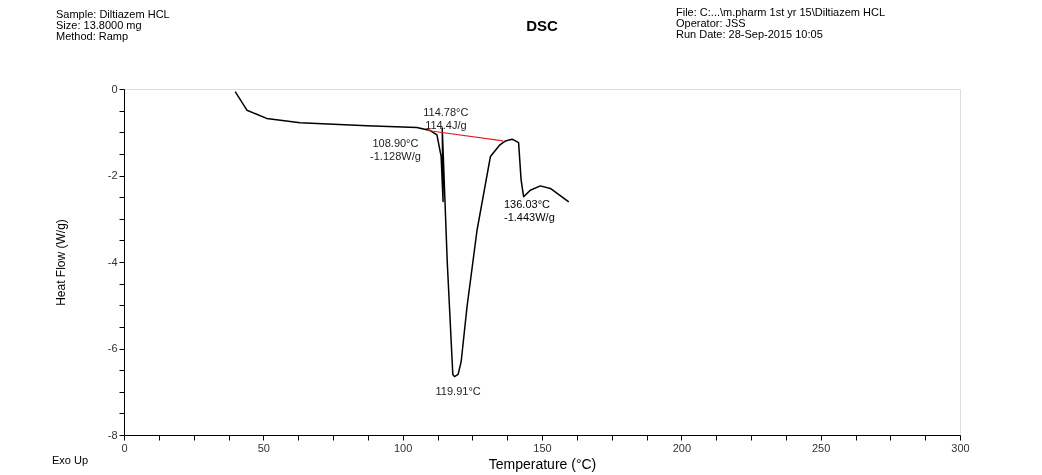 The height and width of the screenshot is (475, 1042). I want to click on annotation: 108.90°C -1.128W/g, so click(395, 149).